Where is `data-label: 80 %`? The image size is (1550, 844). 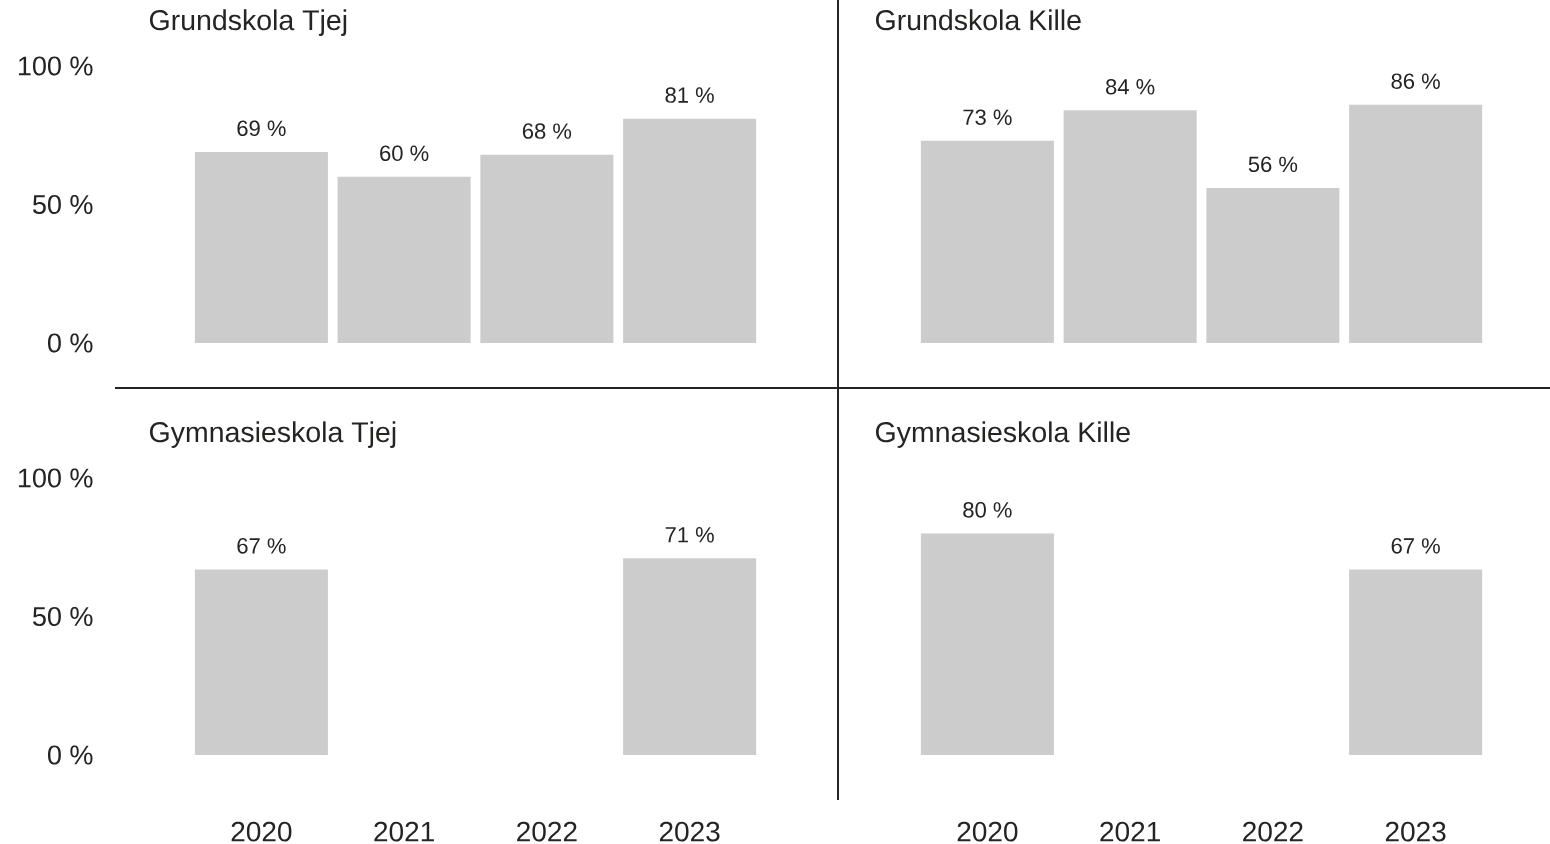 data-label: 80 % is located at coordinates (987, 510).